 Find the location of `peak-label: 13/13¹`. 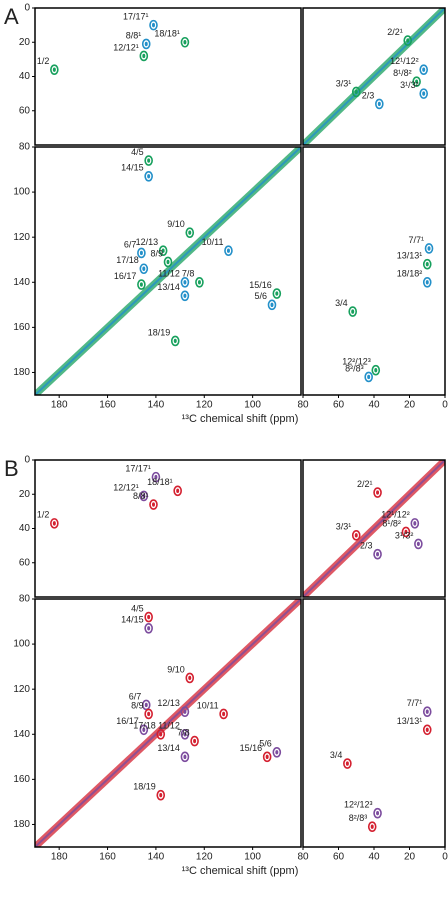

peak-label: 13/13¹ is located at coordinates (410, 721).